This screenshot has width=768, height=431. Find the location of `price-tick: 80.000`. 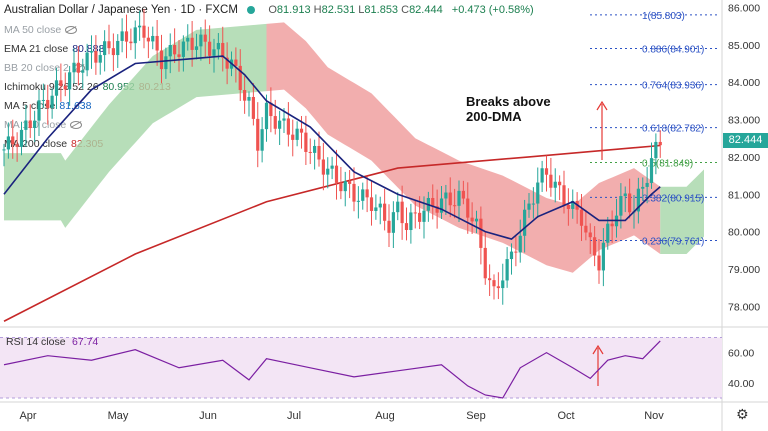

price-tick: 80.000 is located at coordinates (744, 233).